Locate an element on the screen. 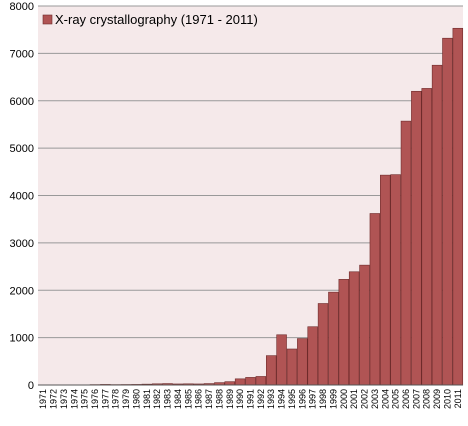 The height and width of the screenshot is (426, 468). y-tick-label: 3000 is located at coordinates (22, 244).